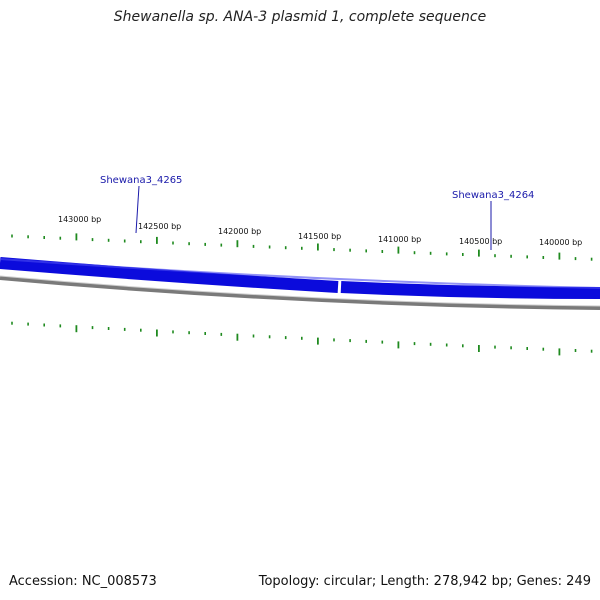 This screenshot has width=600, height=600. I want to click on inner-scale-ticks, so click(302, 338).